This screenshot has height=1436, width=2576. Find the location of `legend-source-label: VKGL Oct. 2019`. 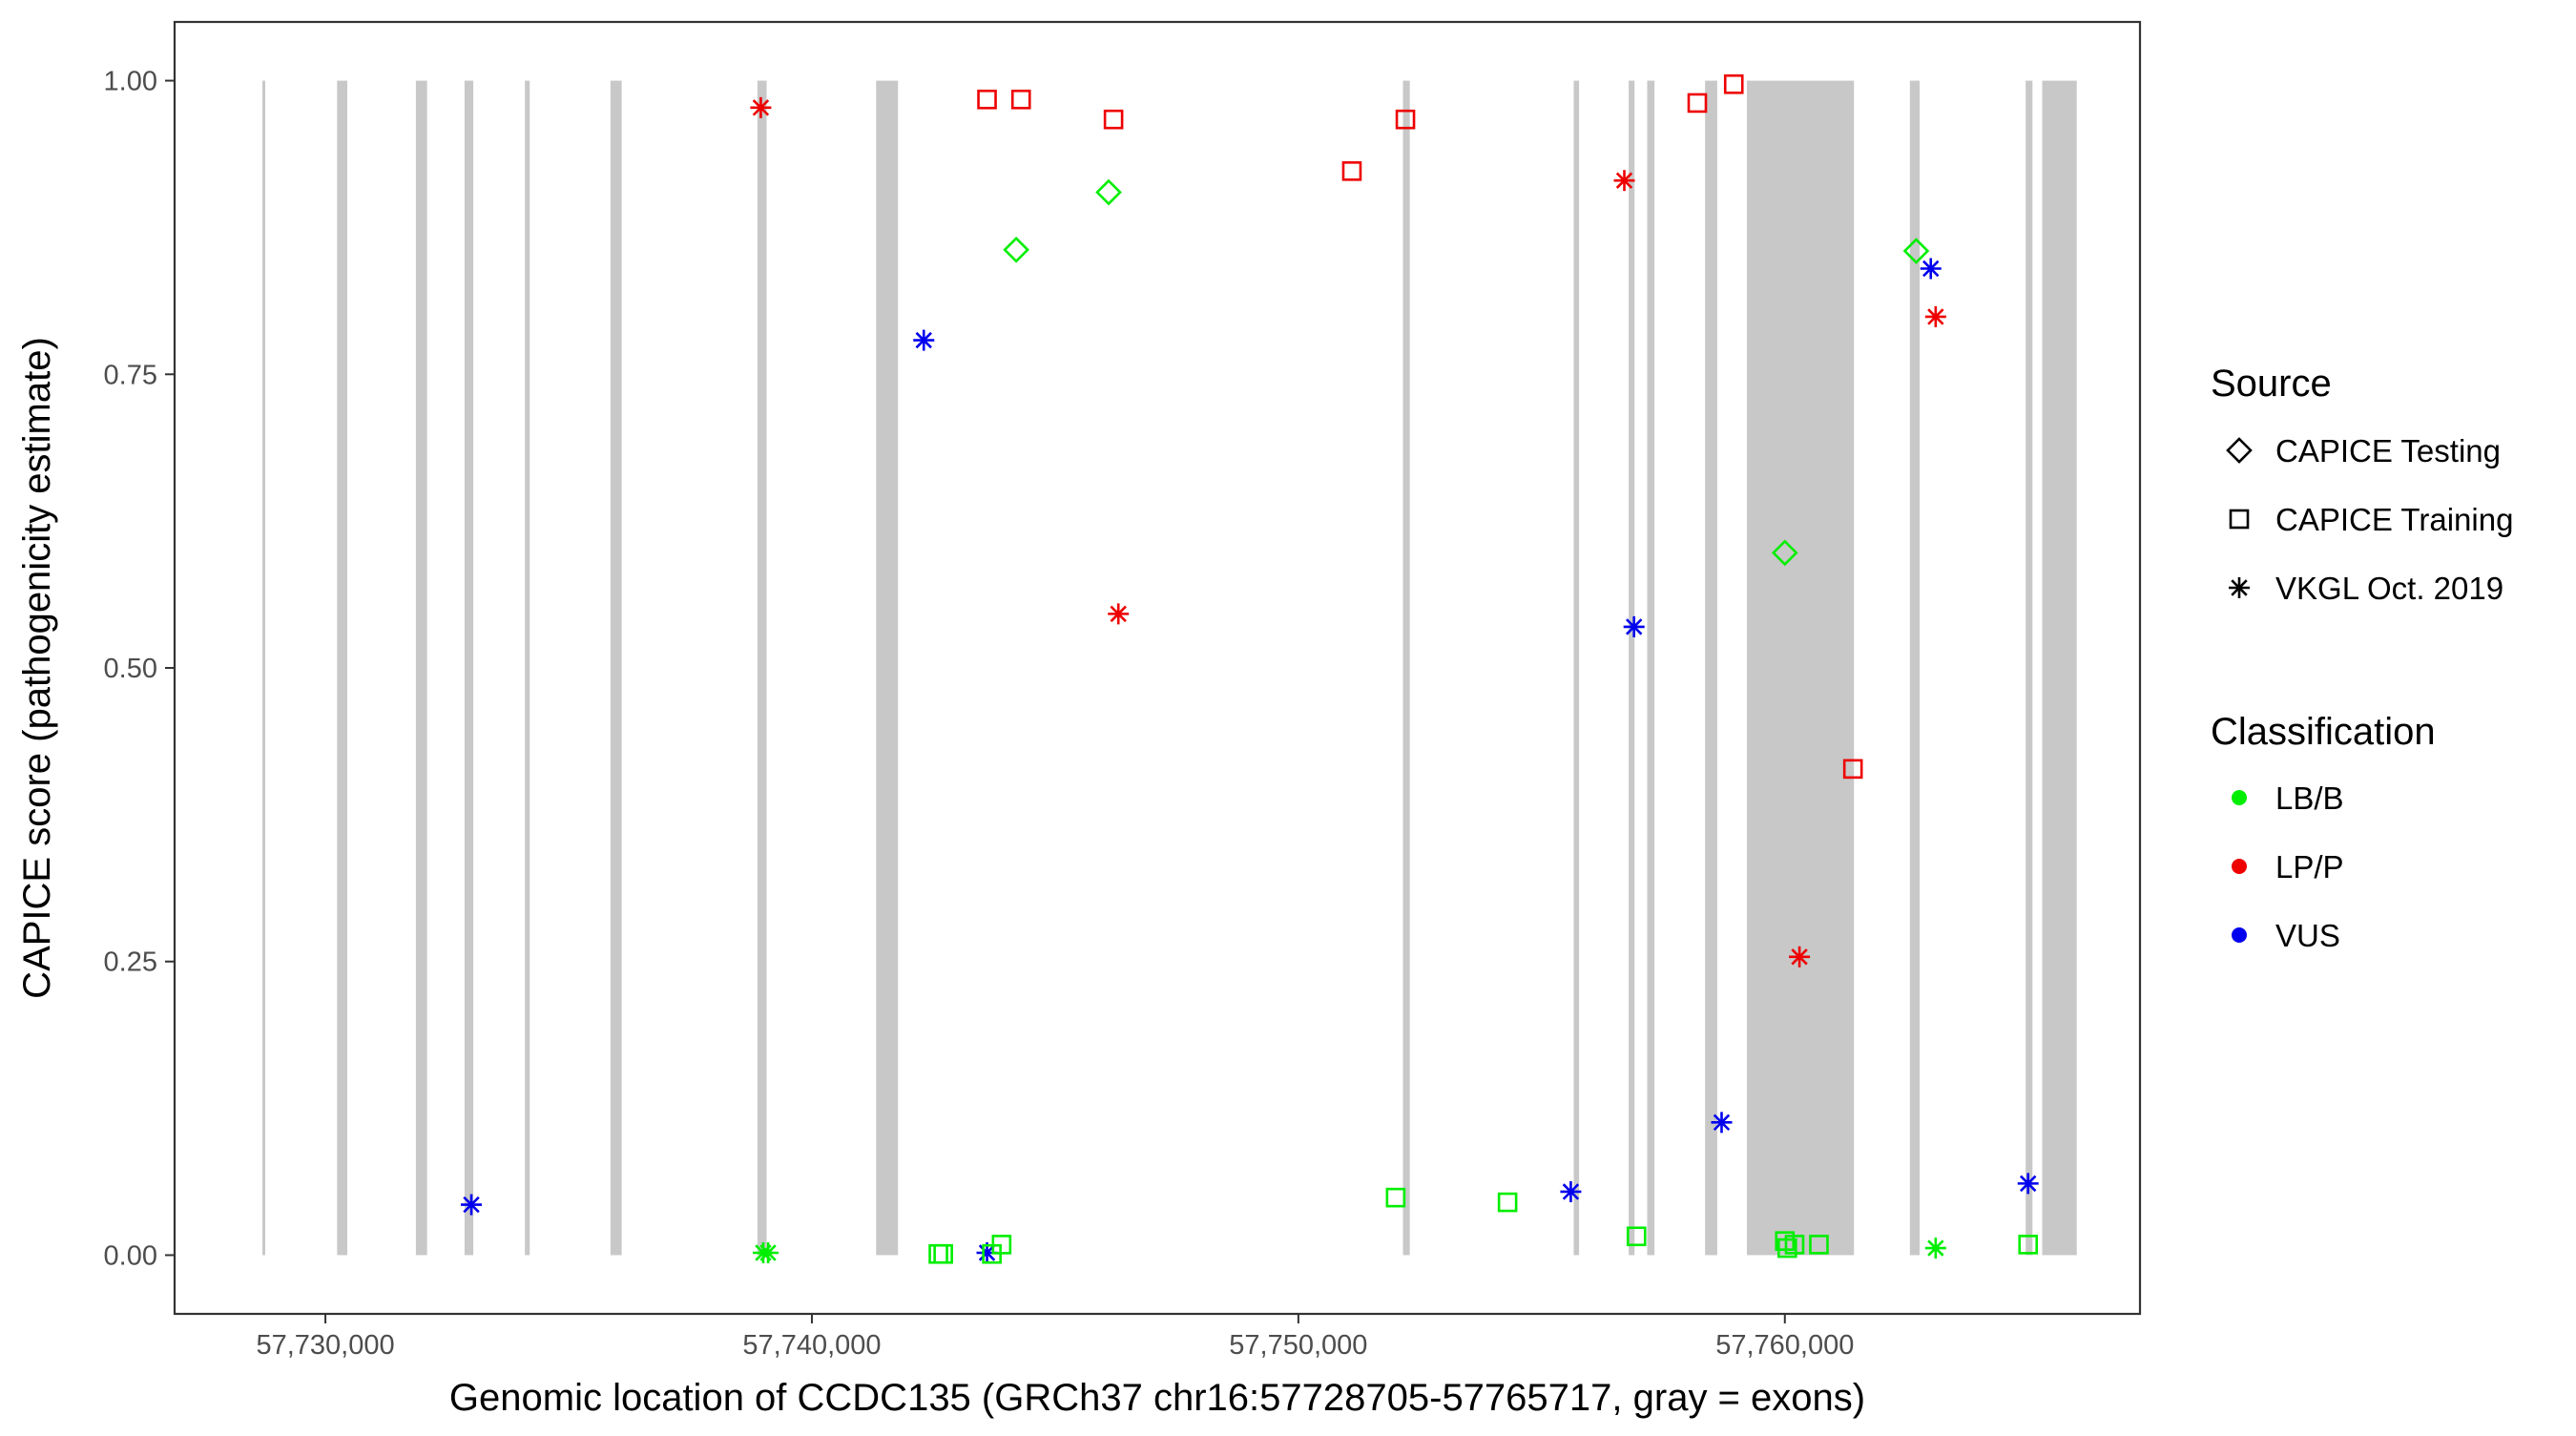

legend-source-label: VKGL Oct. 2019 is located at coordinates (2389, 588).